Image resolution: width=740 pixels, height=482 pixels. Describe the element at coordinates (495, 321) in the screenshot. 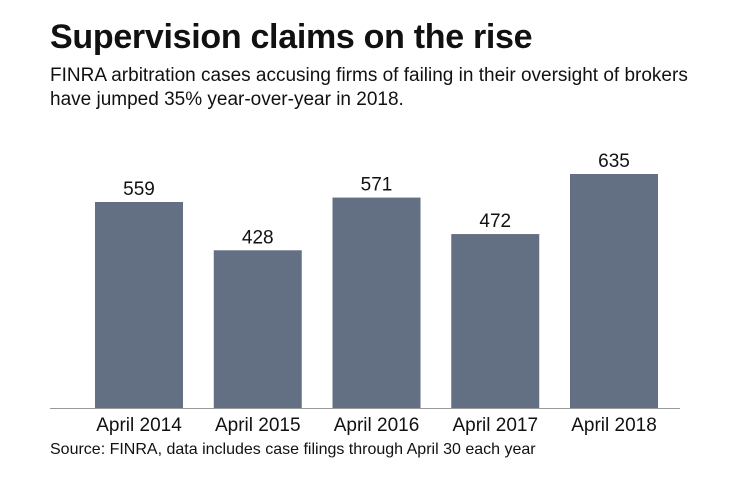

I see `bar-april-2017` at that location.